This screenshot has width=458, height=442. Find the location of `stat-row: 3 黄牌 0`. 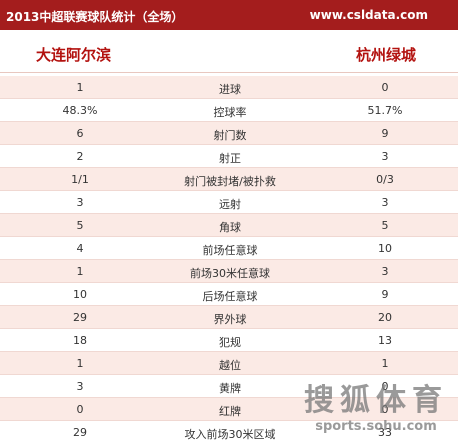

stat-row: 3 黄牌 0 is located at coordinates (229, 386).